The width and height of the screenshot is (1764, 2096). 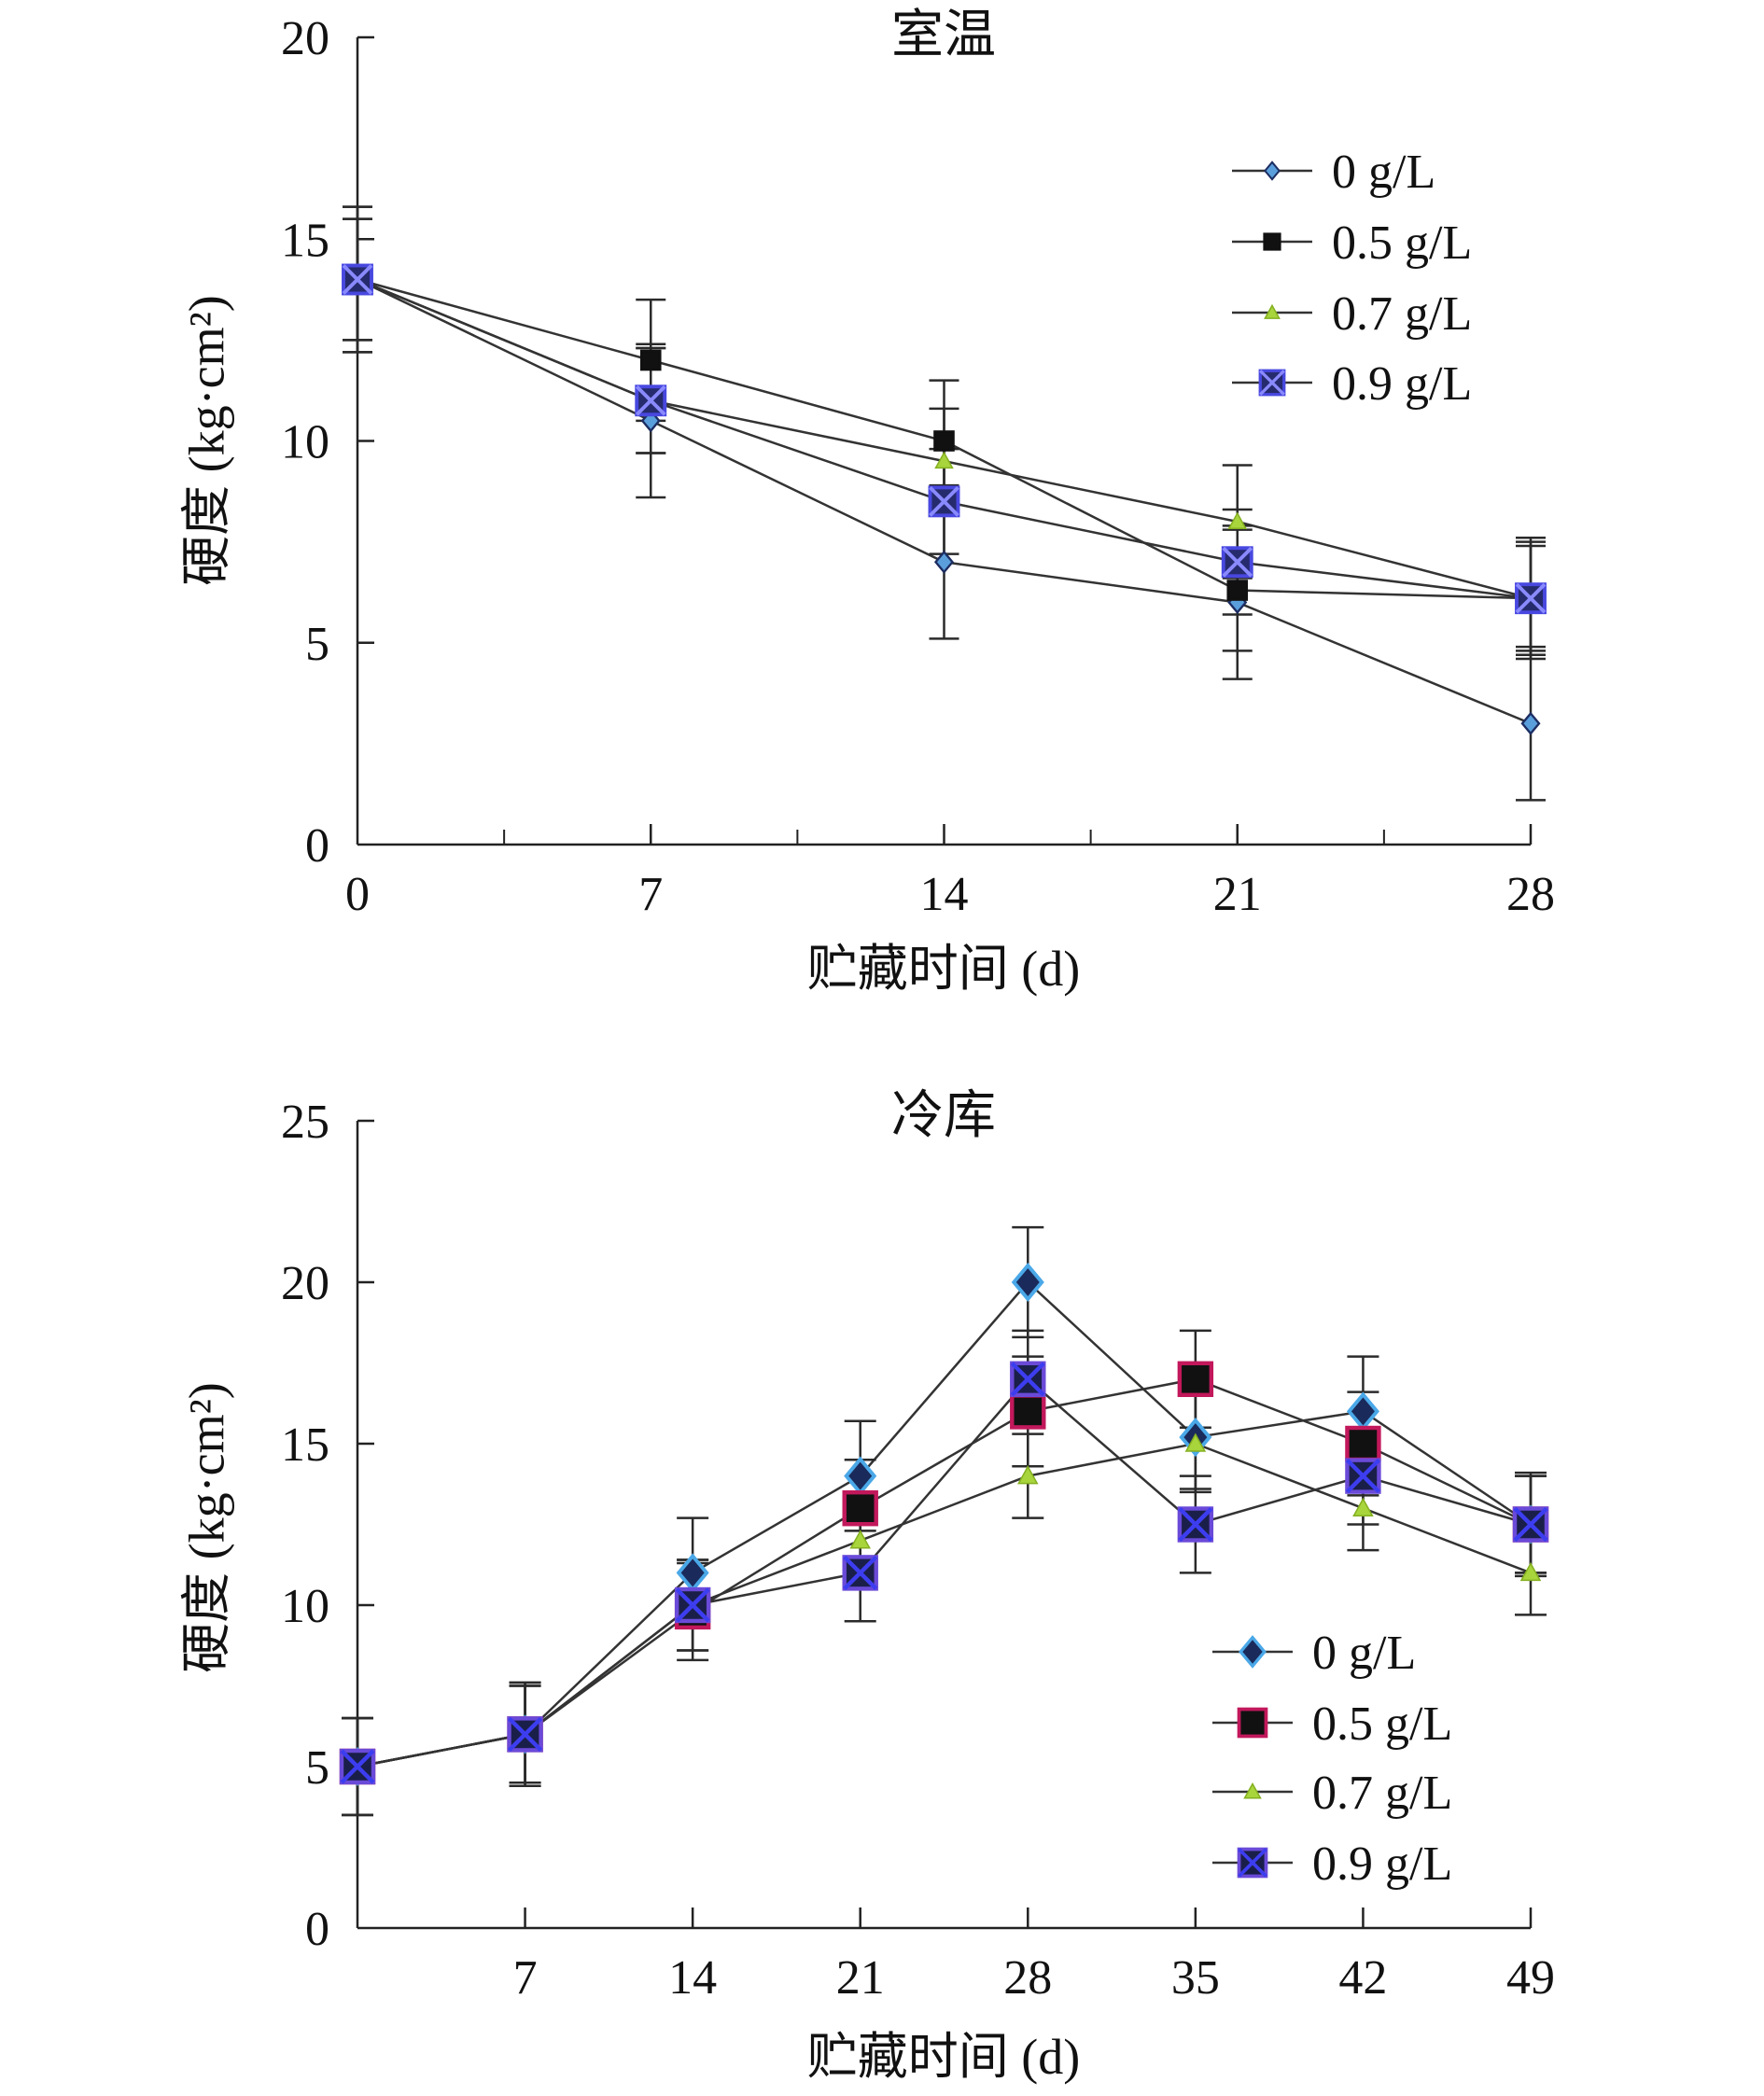 What do you see at coordinates (1530, 1978) in the screenshot?
I see `x-tick-label: 49` at bounding box center [1530, 1978].